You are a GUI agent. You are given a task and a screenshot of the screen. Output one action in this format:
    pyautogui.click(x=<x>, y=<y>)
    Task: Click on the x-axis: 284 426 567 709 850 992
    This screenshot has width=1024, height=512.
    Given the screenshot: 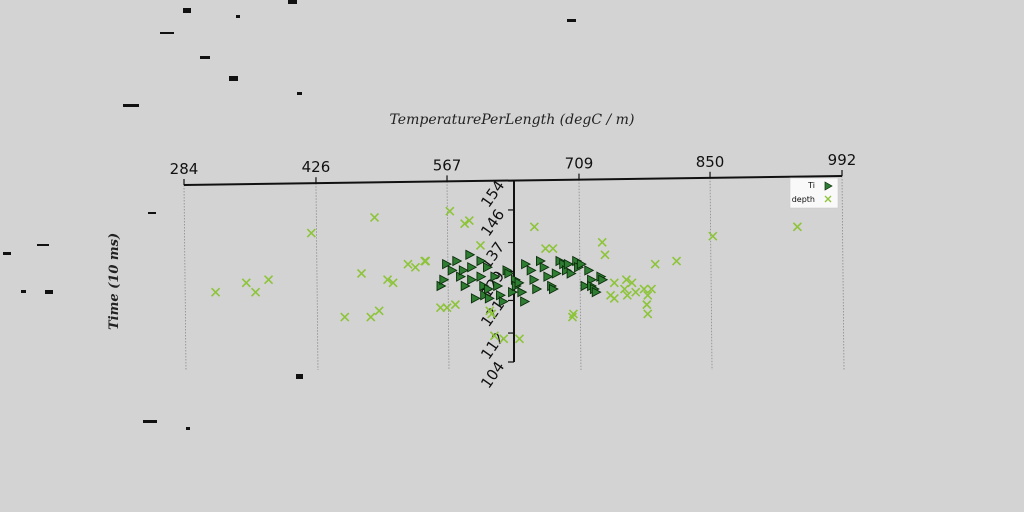 What is the action you would take?
    pyautogui.click(x=513, y=168)
    